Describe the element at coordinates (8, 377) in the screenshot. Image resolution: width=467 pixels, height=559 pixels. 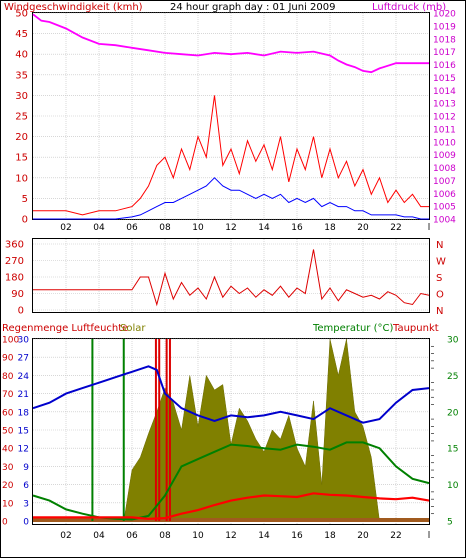
I see `humidity-tick-label: 80` at that location.